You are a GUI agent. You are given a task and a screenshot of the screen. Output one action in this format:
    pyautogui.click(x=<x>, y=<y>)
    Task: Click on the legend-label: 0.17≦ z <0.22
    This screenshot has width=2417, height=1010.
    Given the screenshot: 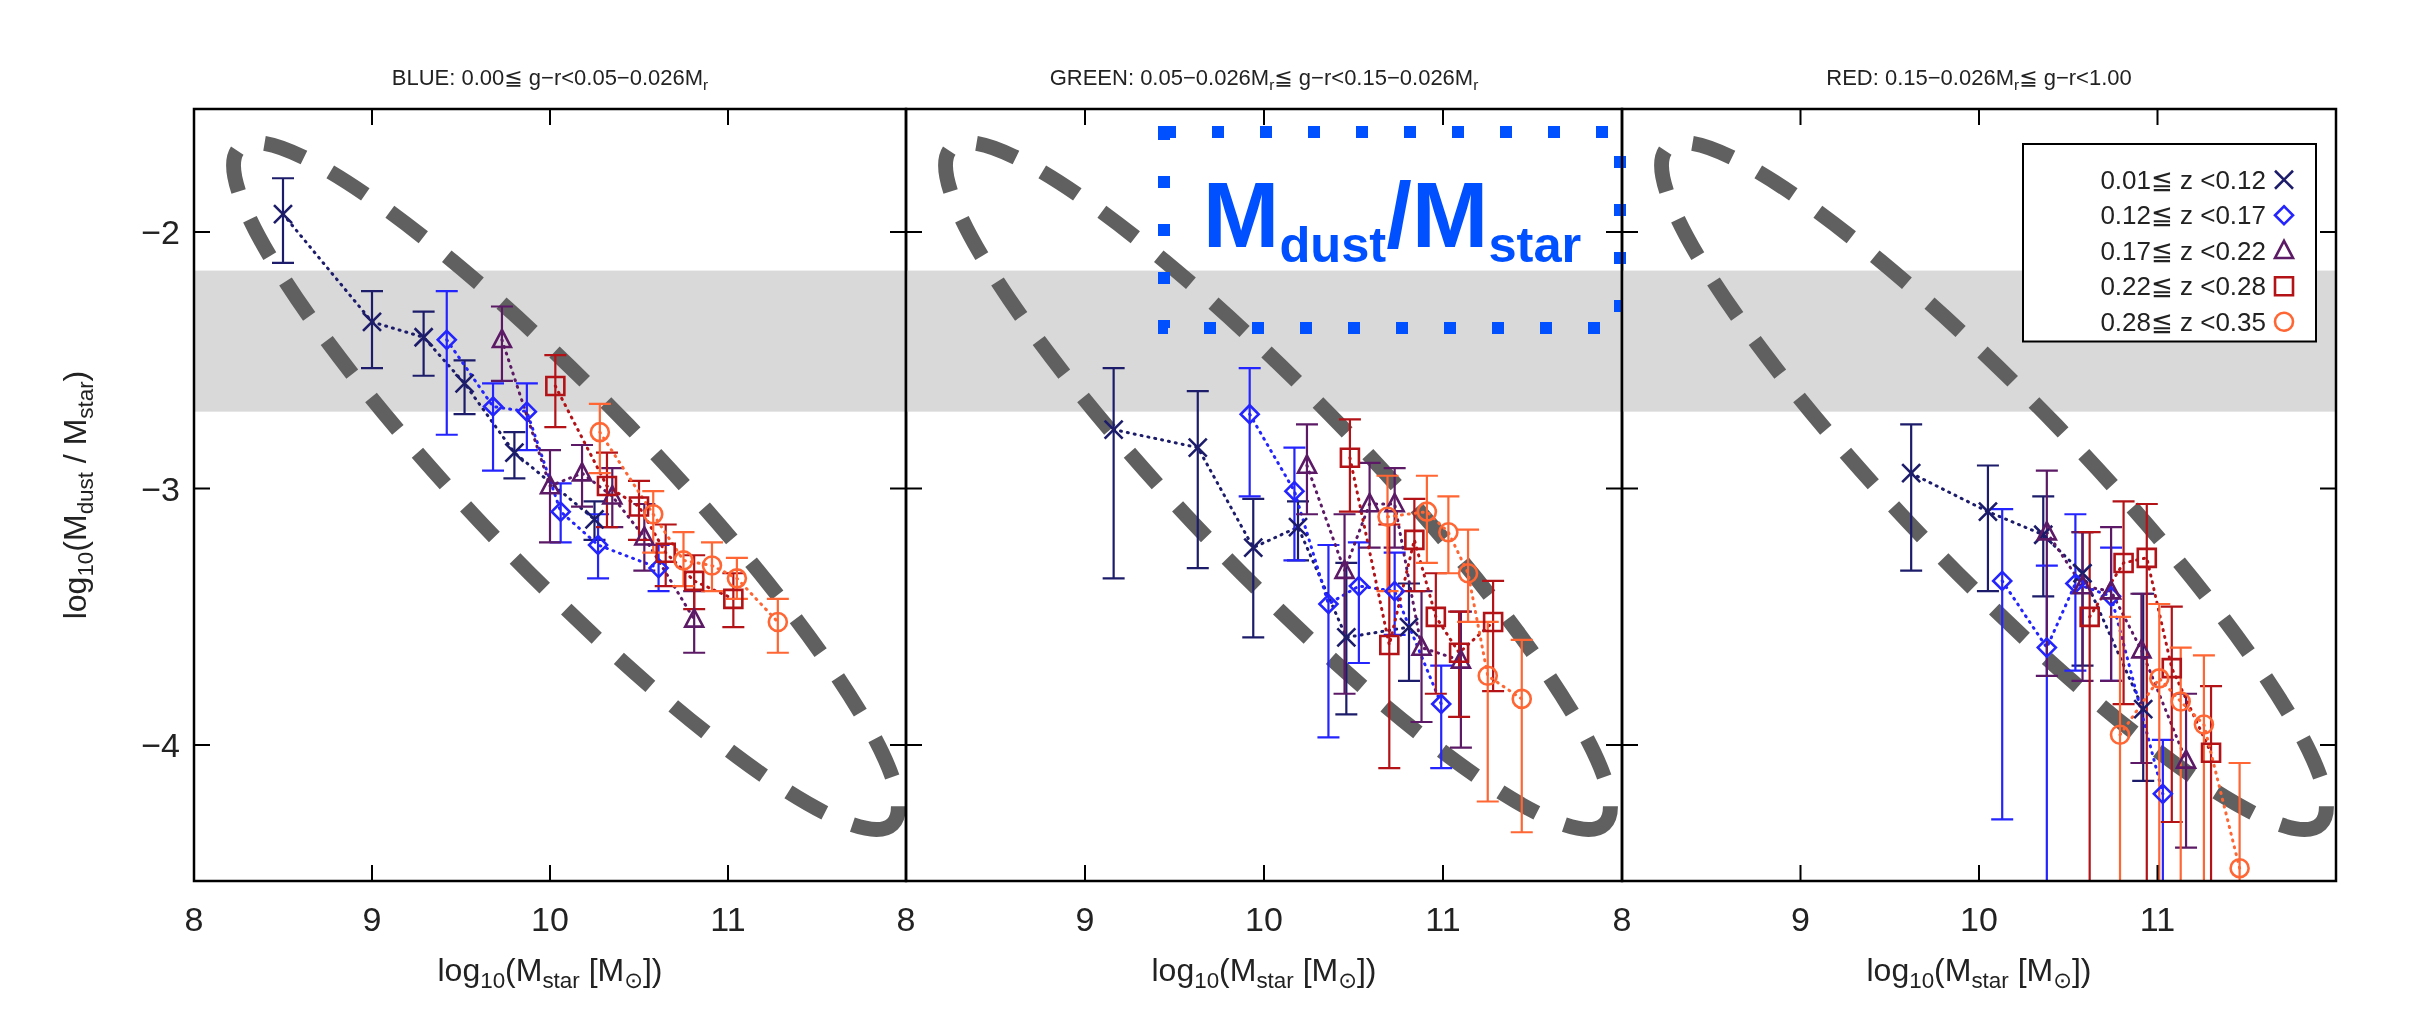 What is the action you would take?
    pyautogui.click(x=2183, y=250)
    